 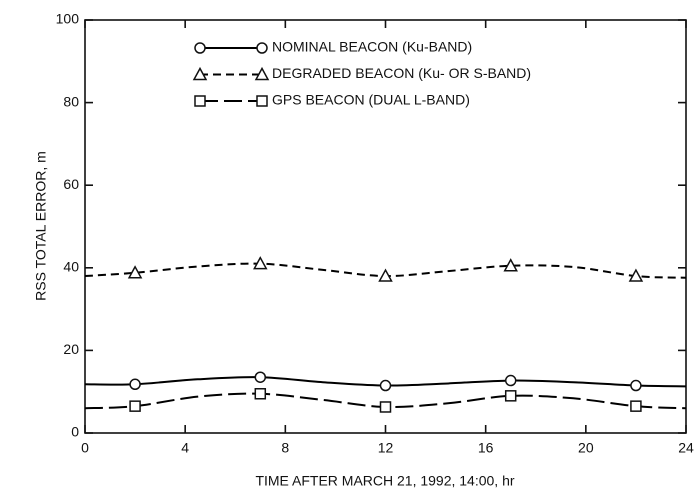 I want to click on y-tick-label: 100, so click(x=68, y=19).